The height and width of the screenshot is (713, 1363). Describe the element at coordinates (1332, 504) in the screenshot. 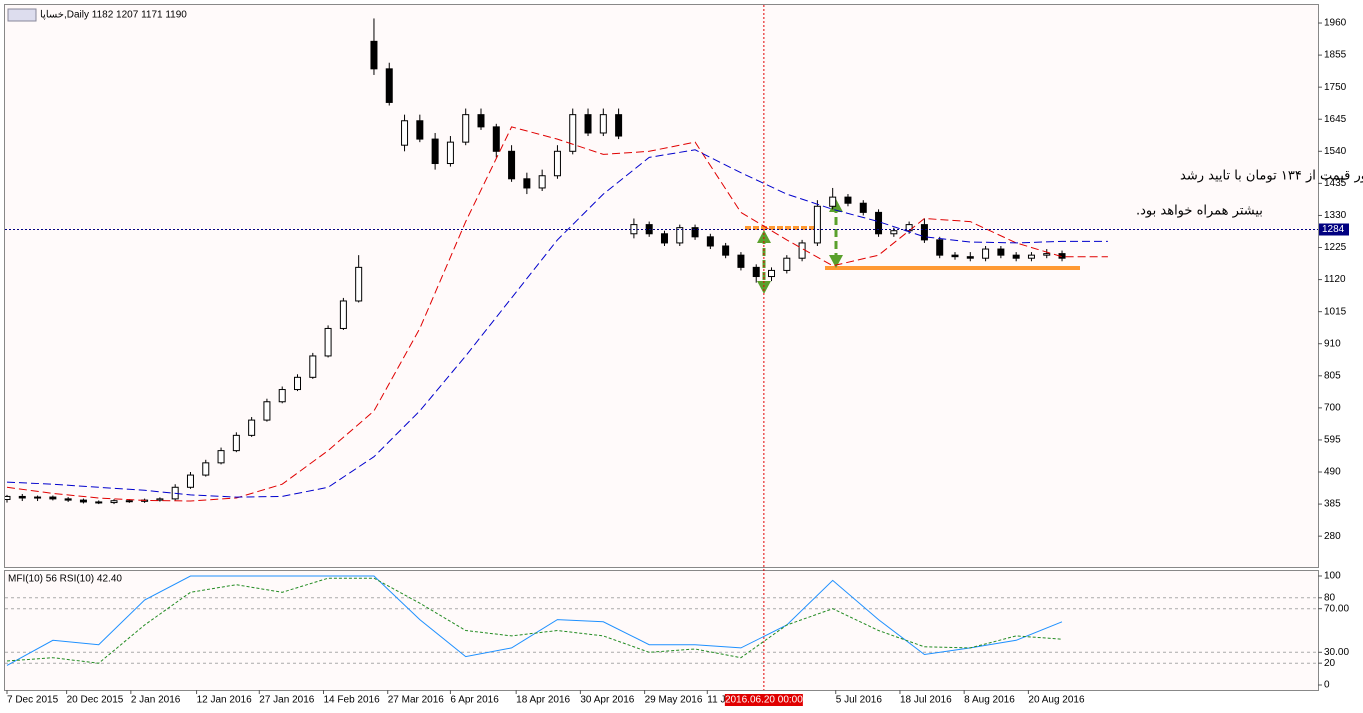

I see `y-tick-label: 385` at that location.